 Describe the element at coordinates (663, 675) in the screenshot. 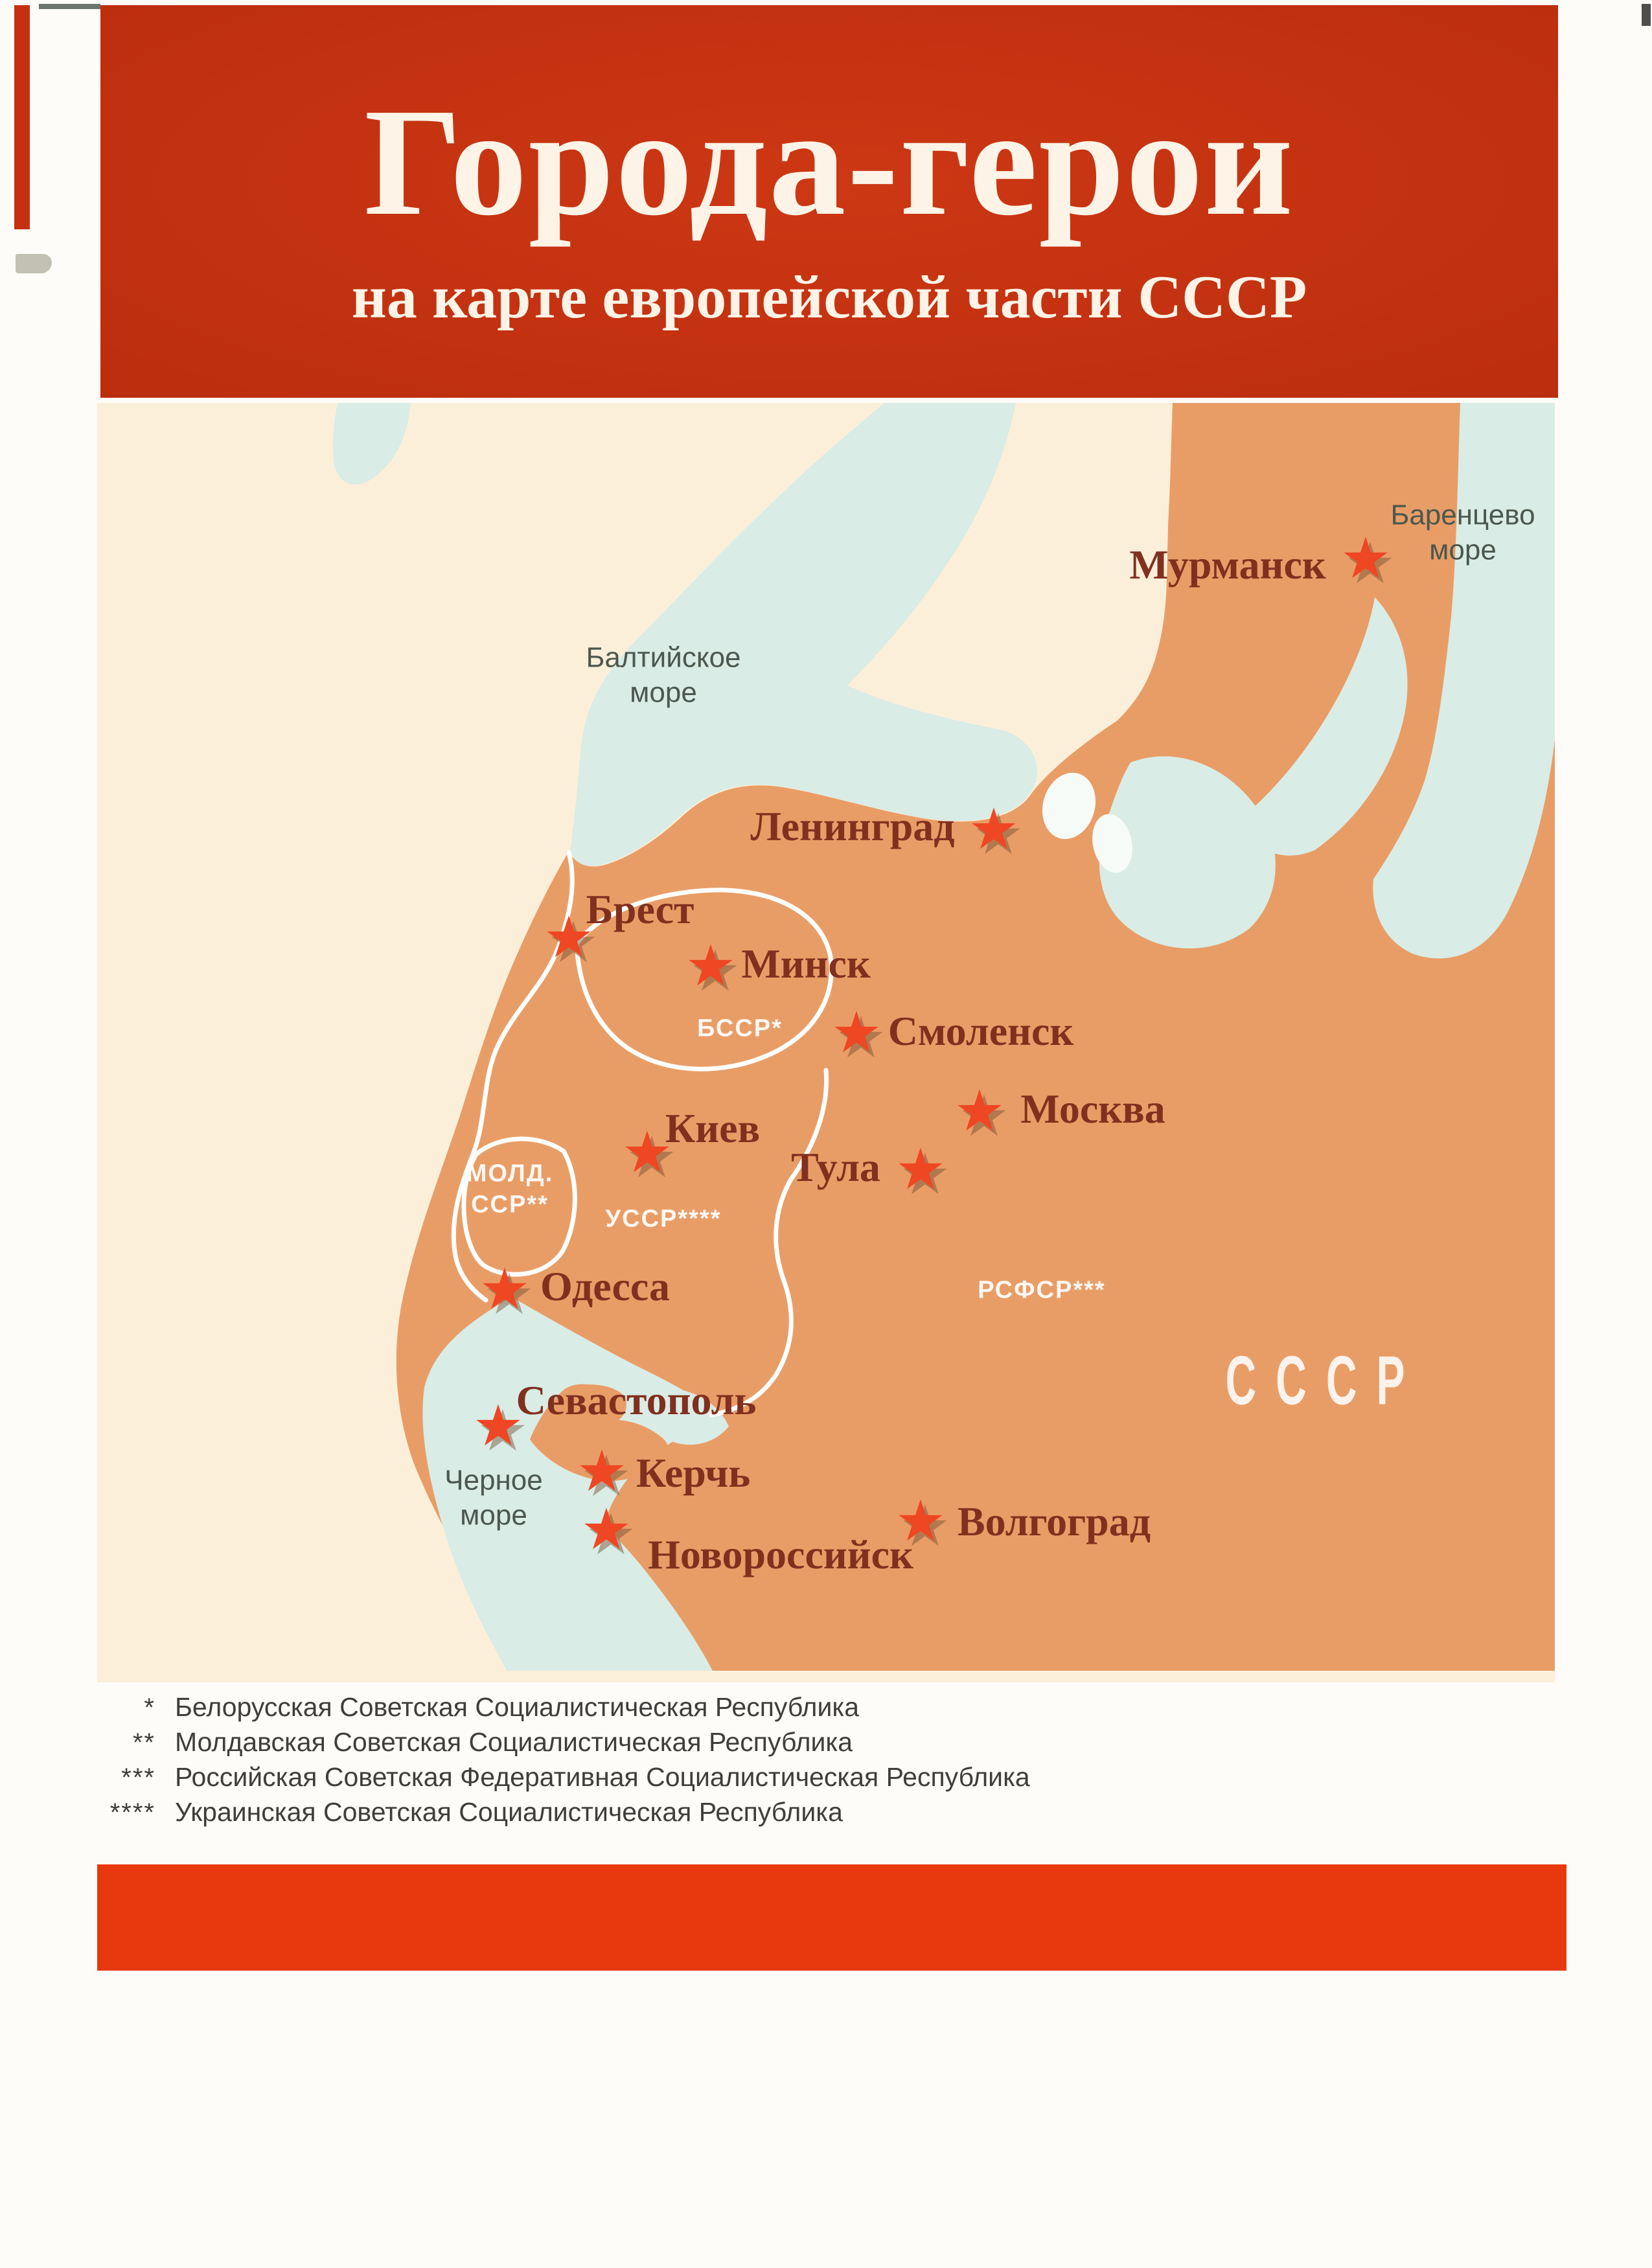

I see `sea-label: Балтийское море` at that location.